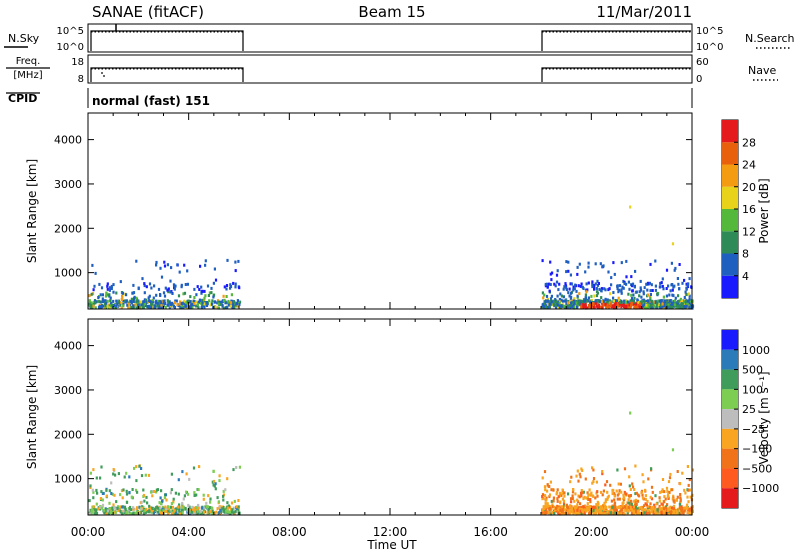 The height and width of the screenshot is (558, 800). I want to click on nsky-tick-top: 10^5, so click(70, 31).